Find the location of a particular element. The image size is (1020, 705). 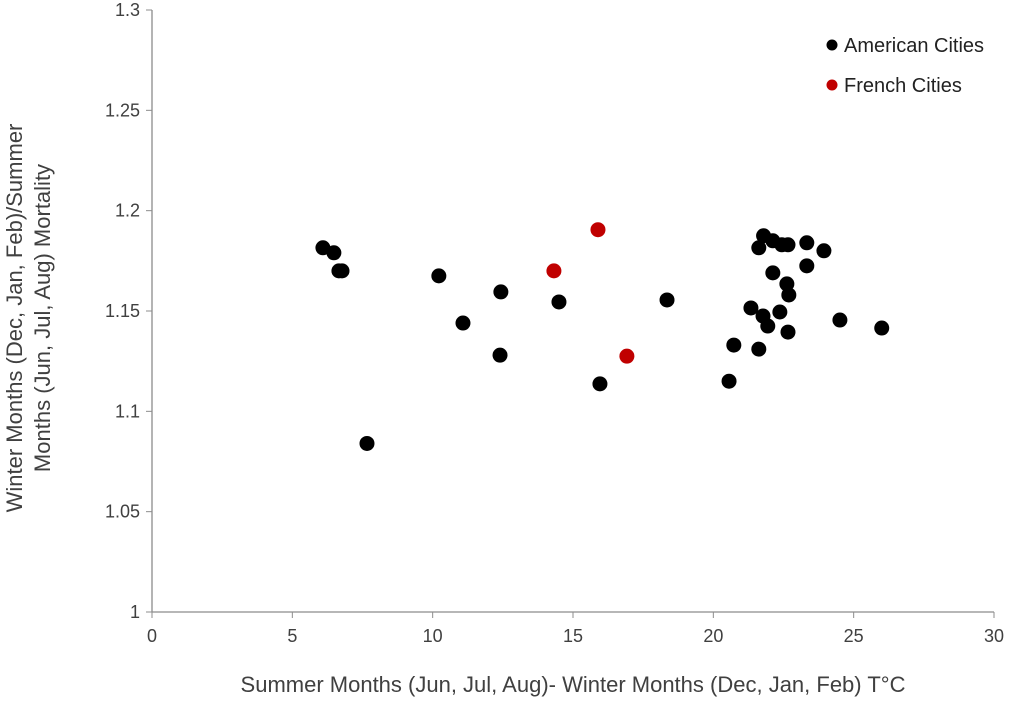

y-tick-label: 1.3 is located at coordinates (127, 10).